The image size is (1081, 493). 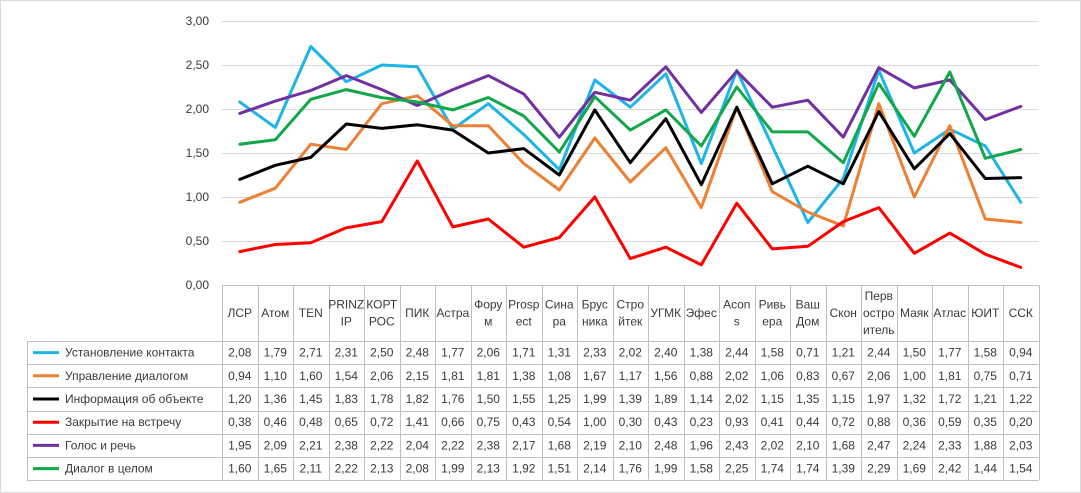 What do you see at coordinates (631, 469) in the screenshot?
I see `table-value: 1,76` at bounding box center [631, 469].